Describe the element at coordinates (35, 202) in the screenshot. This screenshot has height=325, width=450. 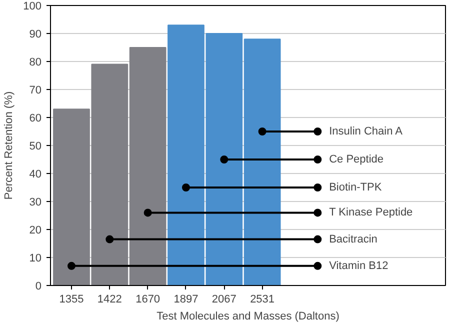
I see `y-tick-label: 30` at that location.